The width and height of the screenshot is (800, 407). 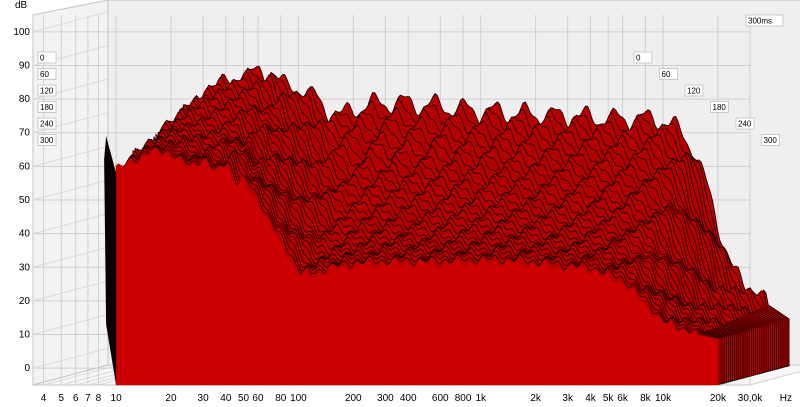 I want to click on time-label-right: 120, so click(x=694, y=90).